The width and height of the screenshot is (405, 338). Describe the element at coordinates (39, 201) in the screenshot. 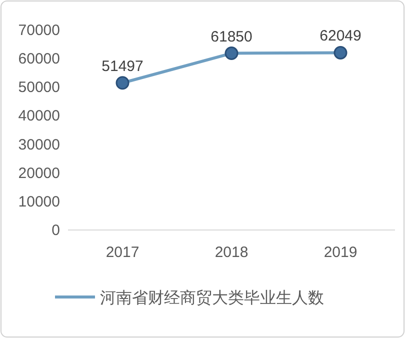

I see `y-tick-label: 10000` at that location.